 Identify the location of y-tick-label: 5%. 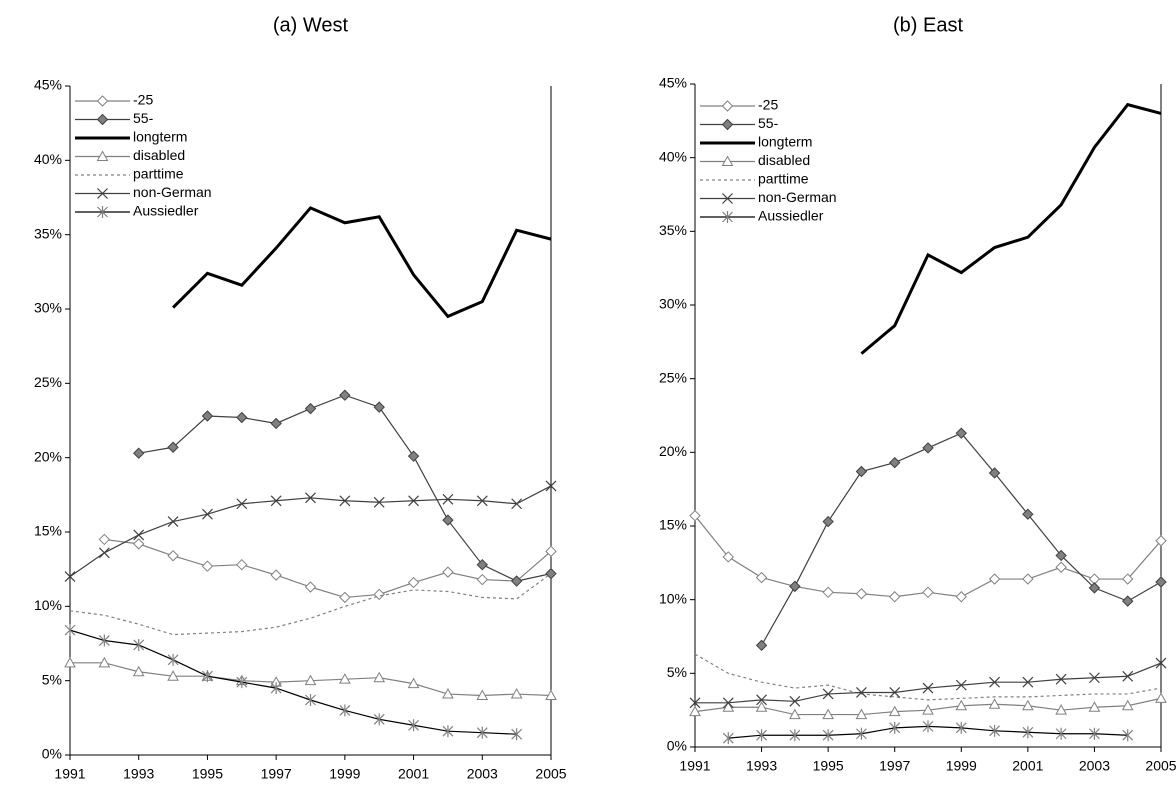
(677, 672).